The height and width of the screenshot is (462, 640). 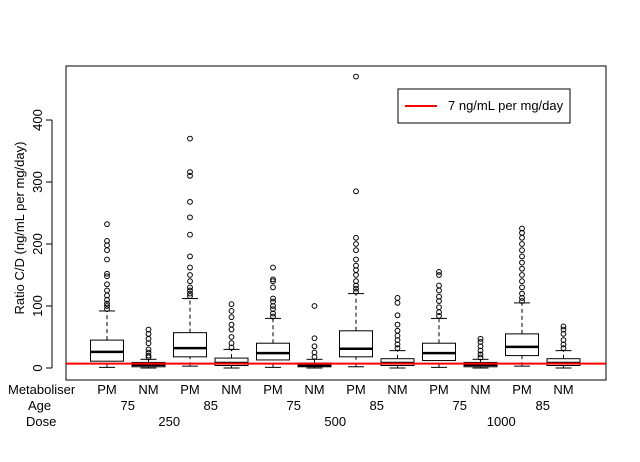 I want to click on y-tick-label: 0, so click(x=37, y=367).